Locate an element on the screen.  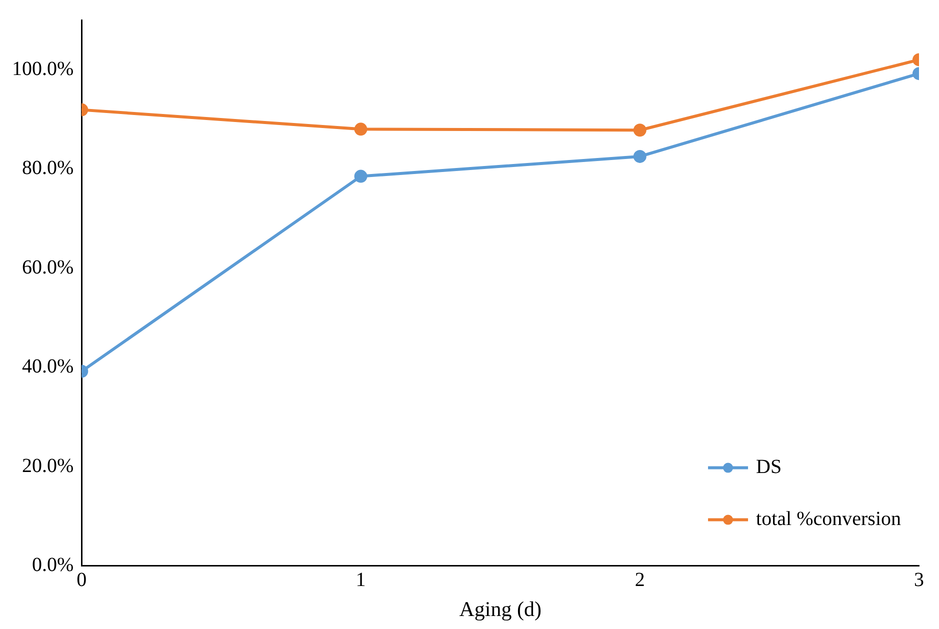
legend-label: DS is located at coordinates (769, 467).